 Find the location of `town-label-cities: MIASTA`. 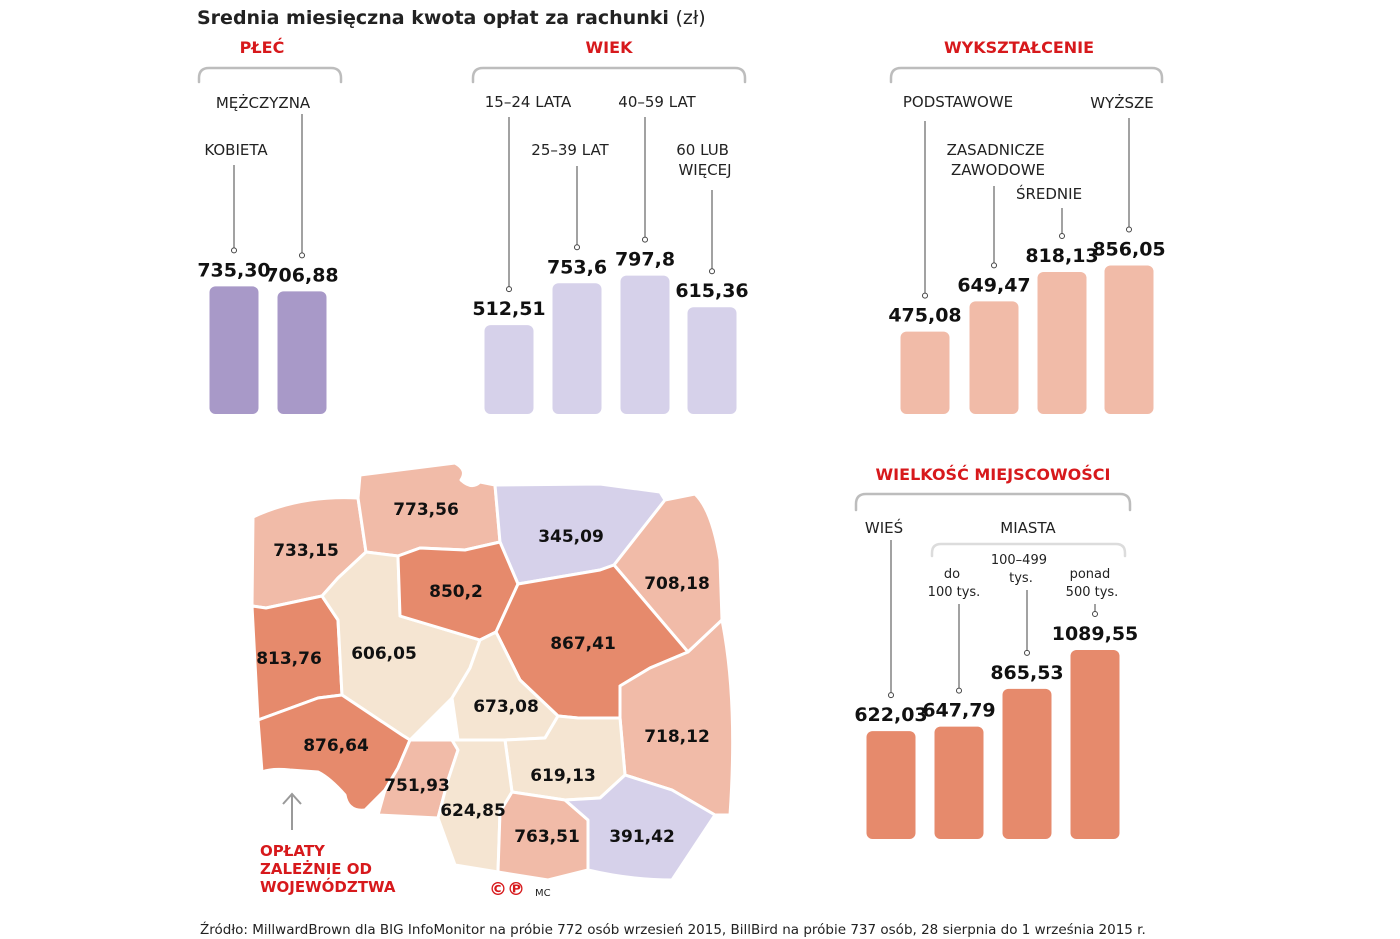

town-label-cities: MIASTA is located at coordinates (1028, 528).